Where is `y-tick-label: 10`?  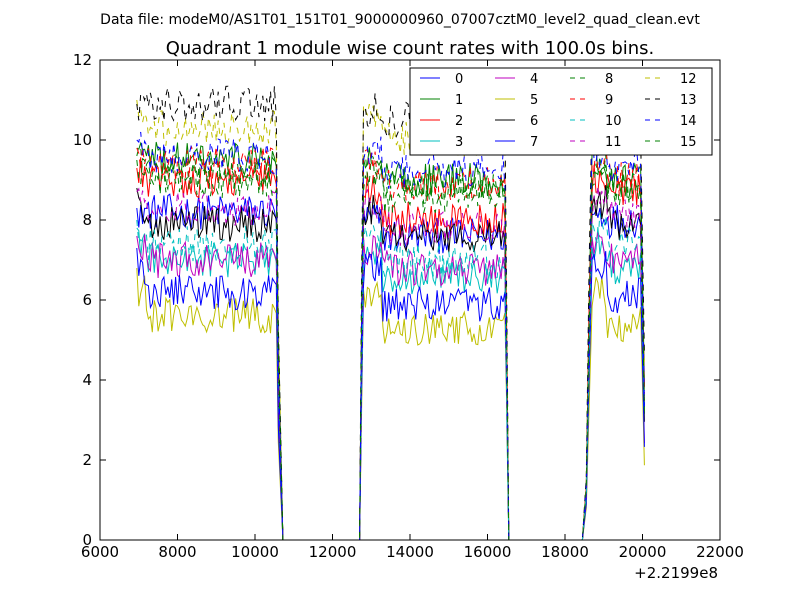 y-tick-label: 10 is located at coordinates (82, 140).